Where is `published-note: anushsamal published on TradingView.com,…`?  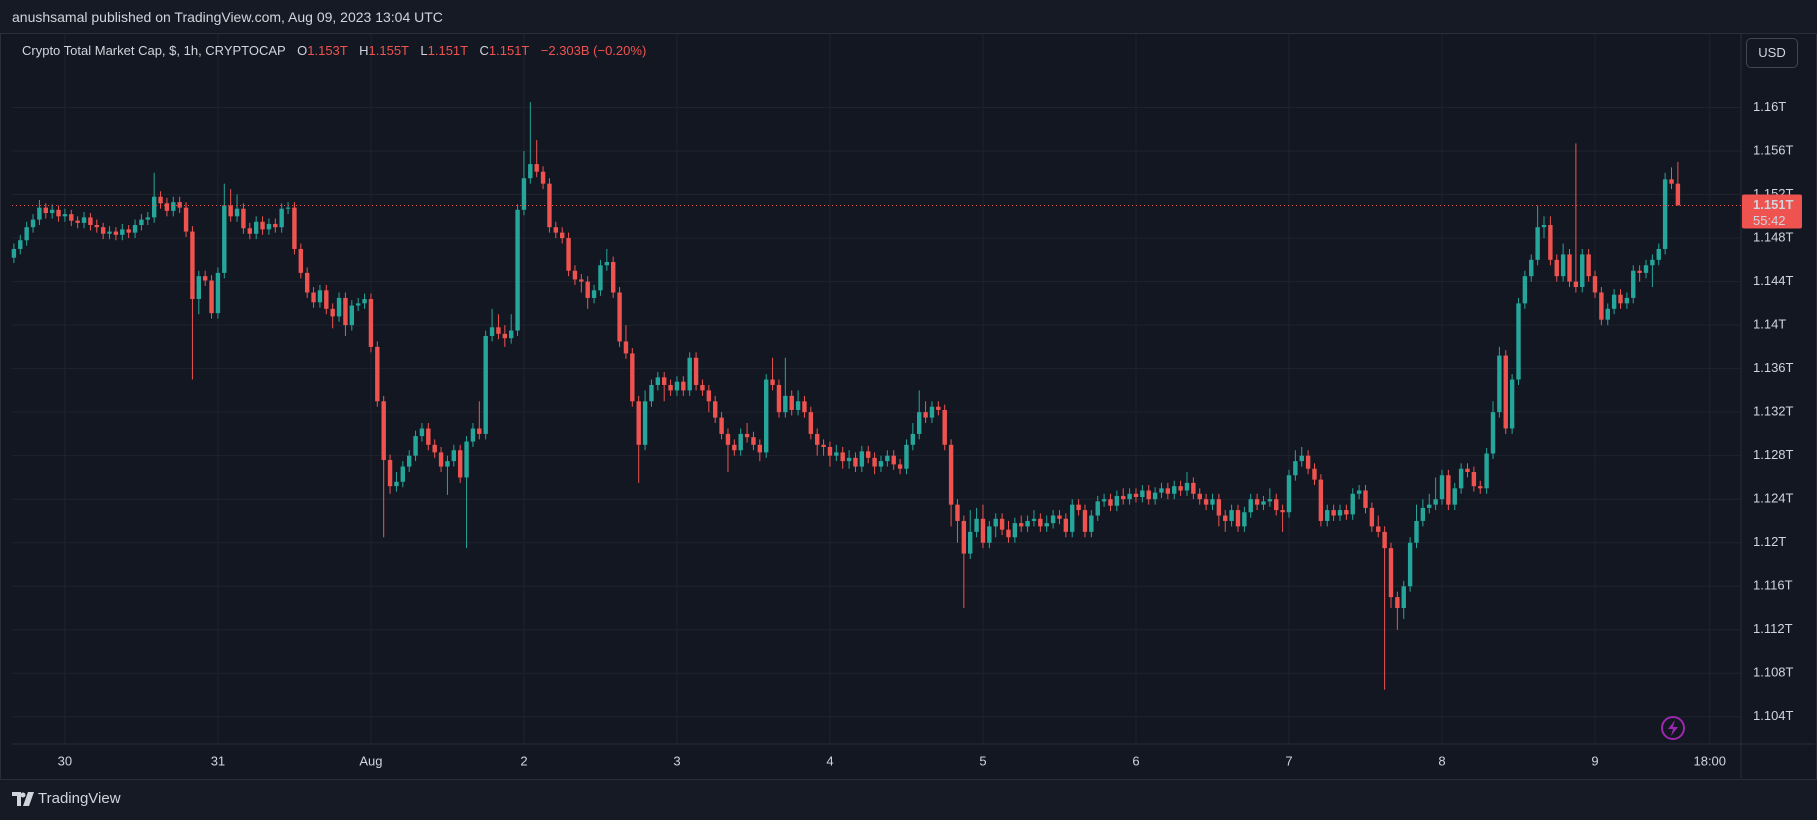 published-note: anushsamal published on TradingView.com,… is located at coordinates (227, 17).